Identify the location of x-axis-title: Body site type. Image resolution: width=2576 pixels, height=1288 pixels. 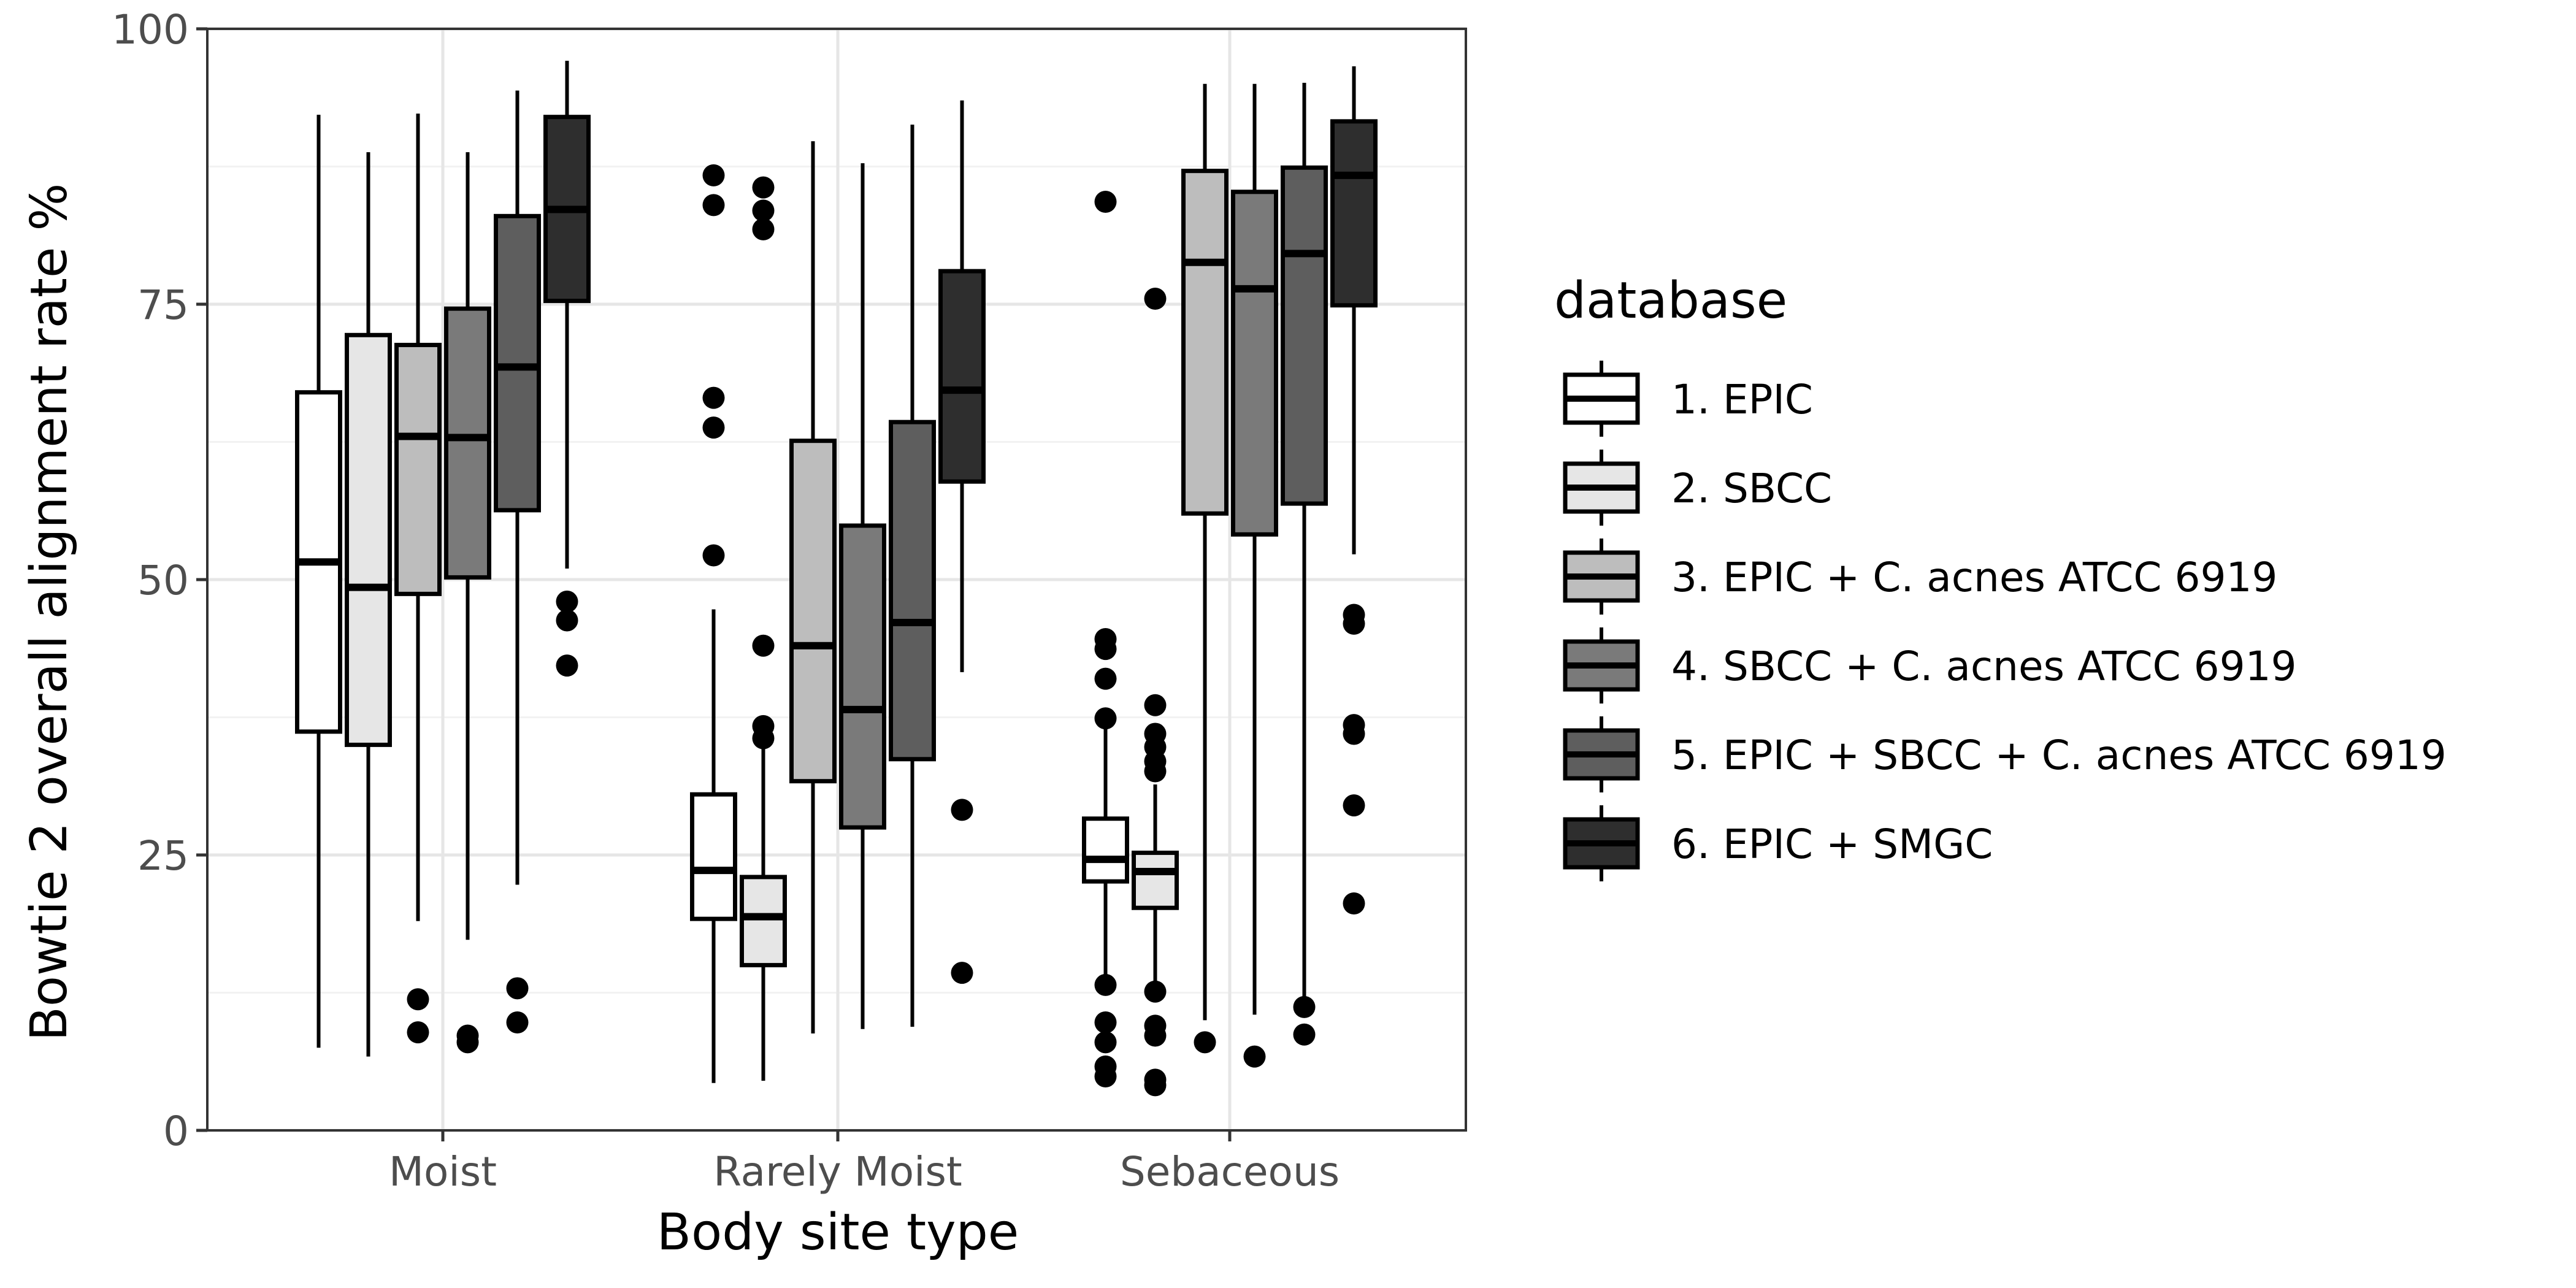
(838, 1232).